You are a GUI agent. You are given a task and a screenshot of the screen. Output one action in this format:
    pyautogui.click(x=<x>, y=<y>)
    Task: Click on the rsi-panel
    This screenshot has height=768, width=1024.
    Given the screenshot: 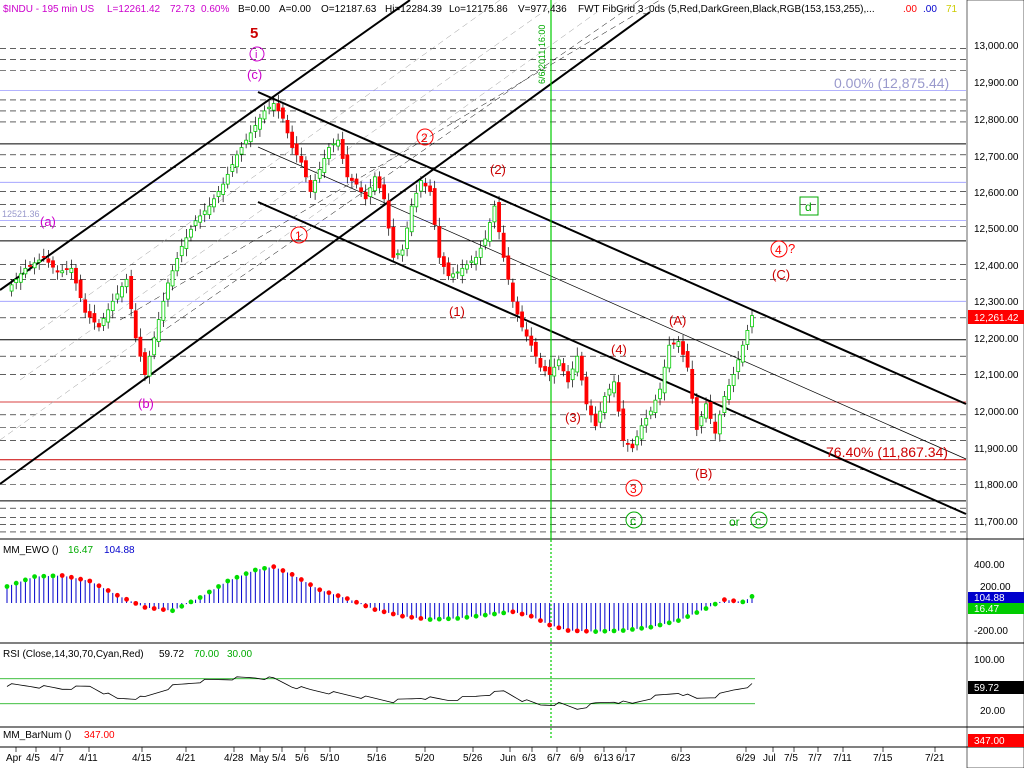 What is the action you would take?
    pyautogui.click(x=377, y=693)
    